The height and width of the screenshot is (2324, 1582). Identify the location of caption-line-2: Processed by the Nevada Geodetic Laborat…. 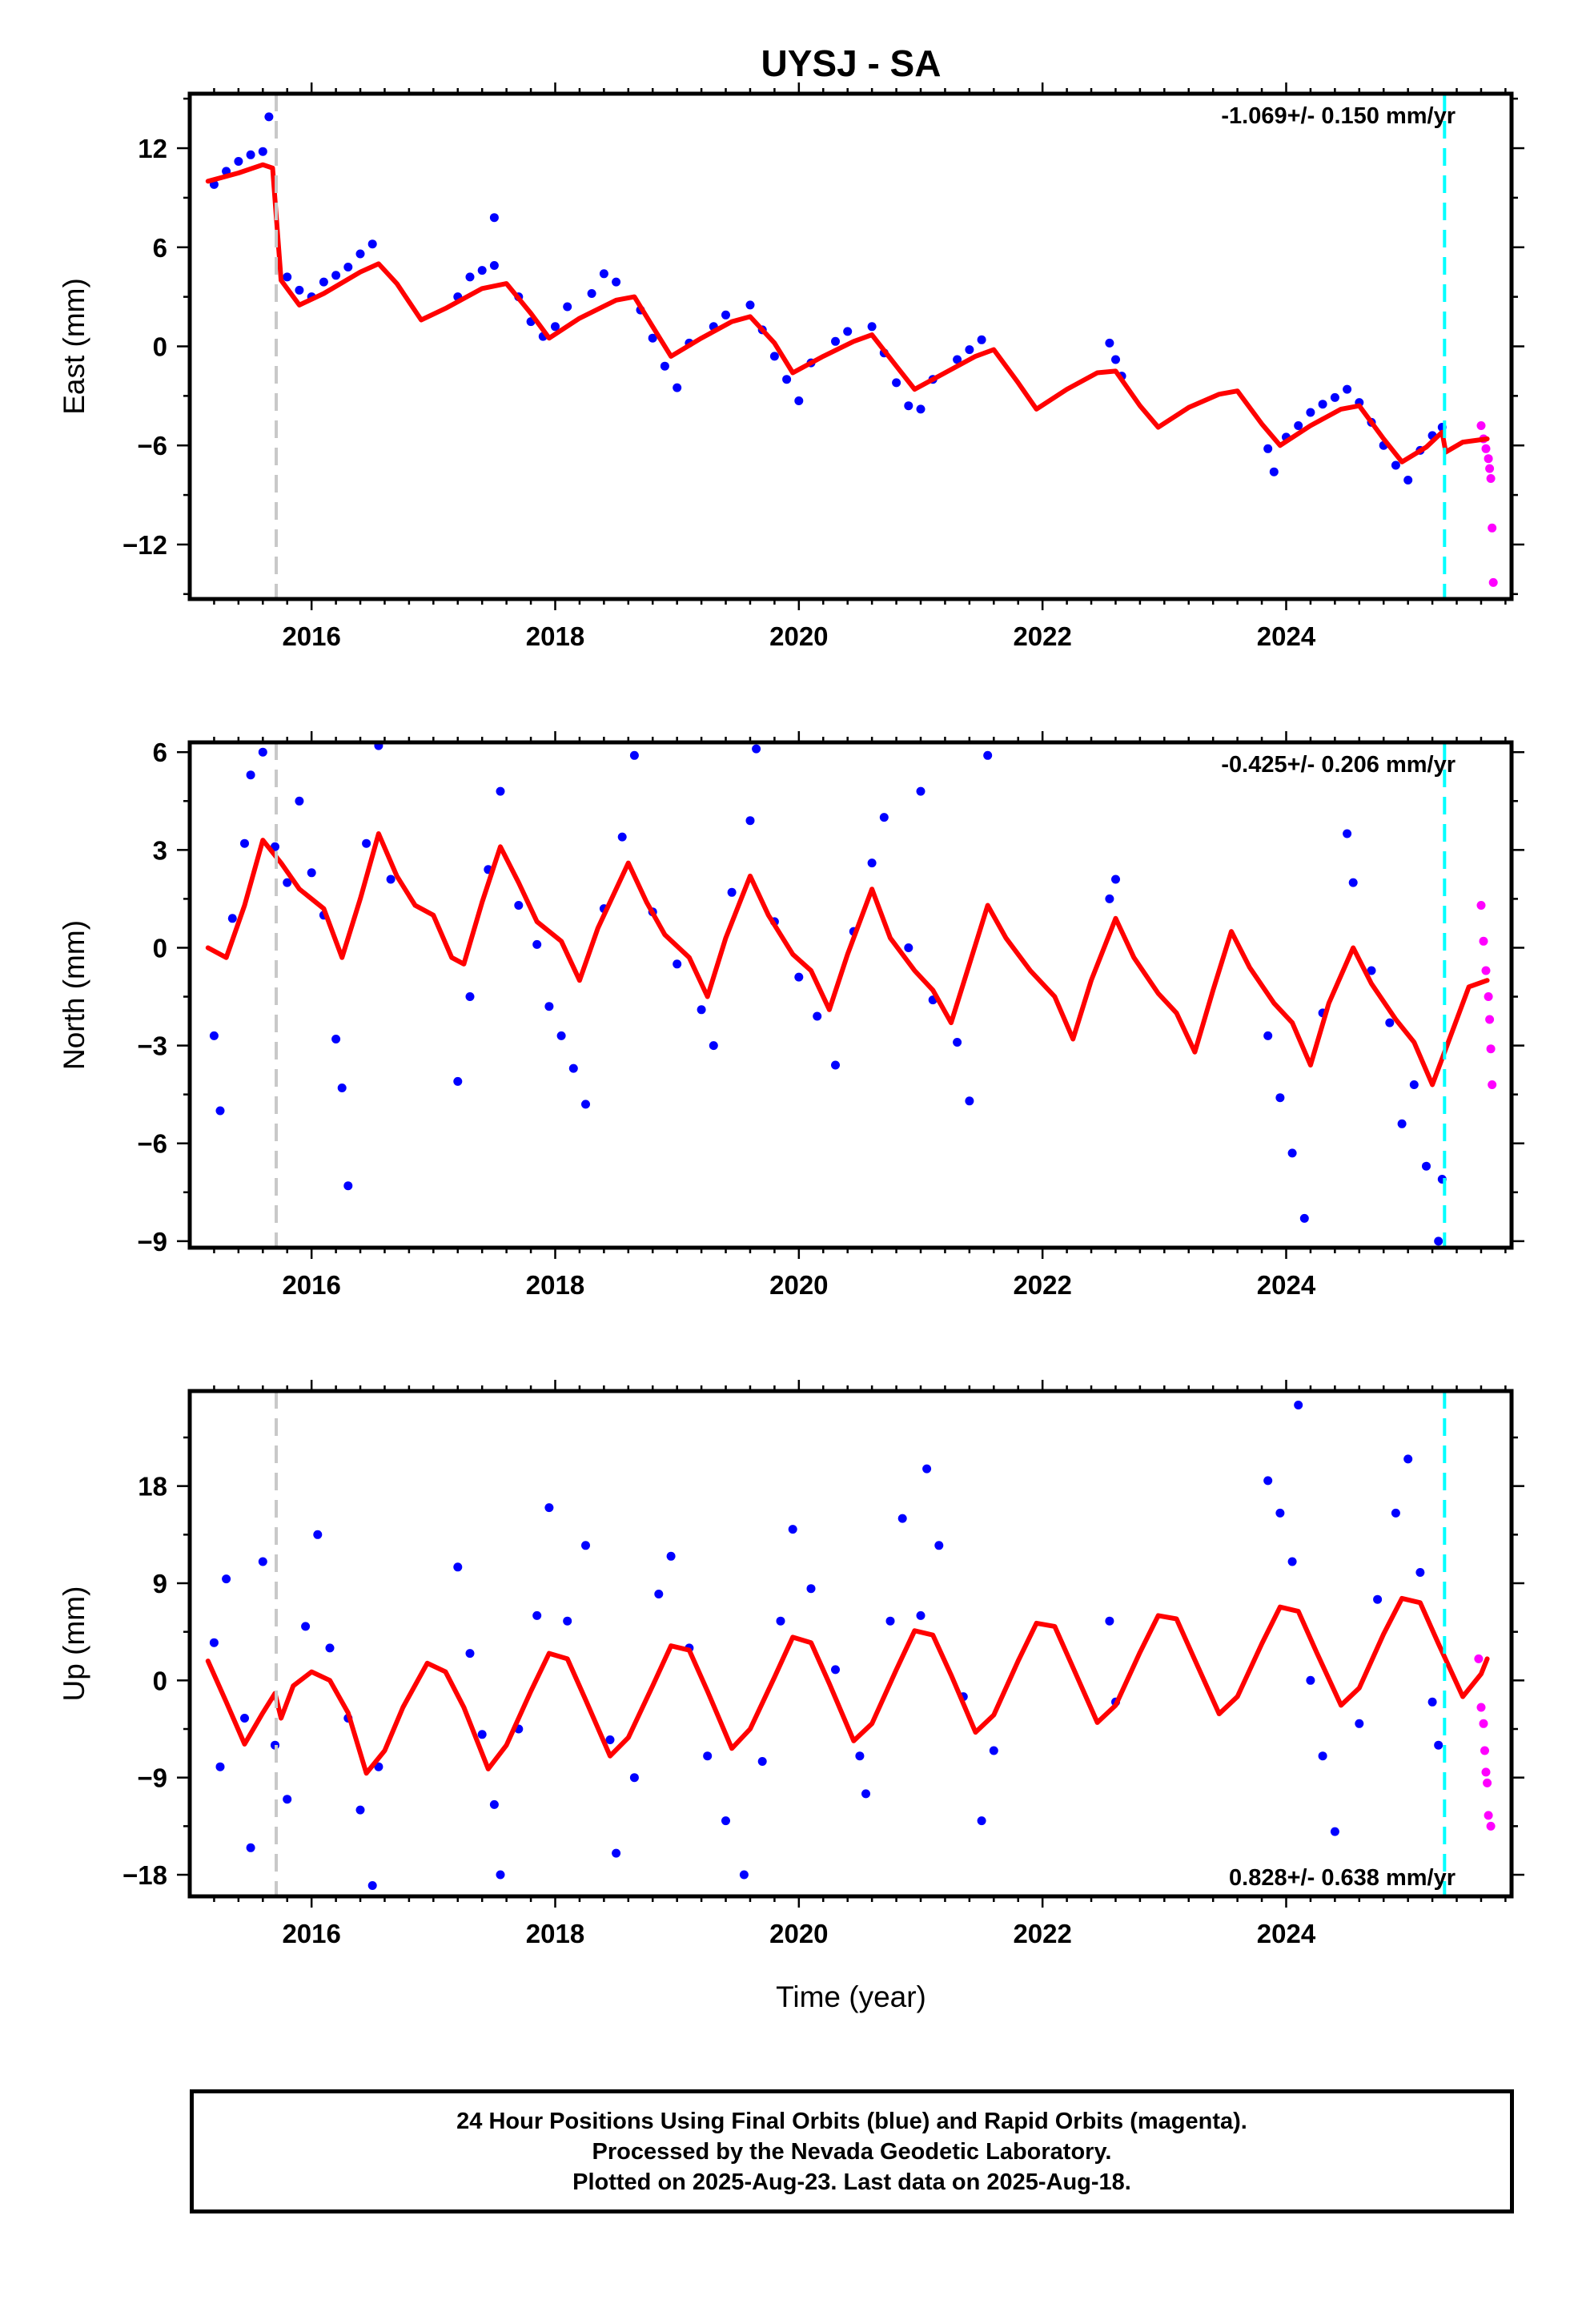
(852, 2151).